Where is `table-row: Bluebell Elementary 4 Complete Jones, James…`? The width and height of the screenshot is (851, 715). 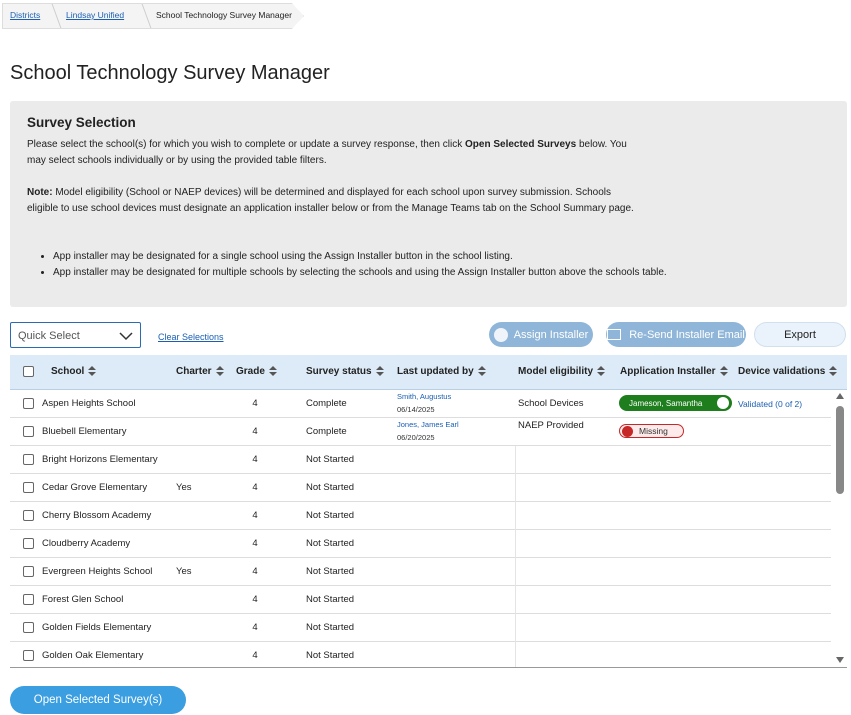 table-row: Bluebell Elementary 4 Complete Jones, James… is located at coordinates (420, 432).